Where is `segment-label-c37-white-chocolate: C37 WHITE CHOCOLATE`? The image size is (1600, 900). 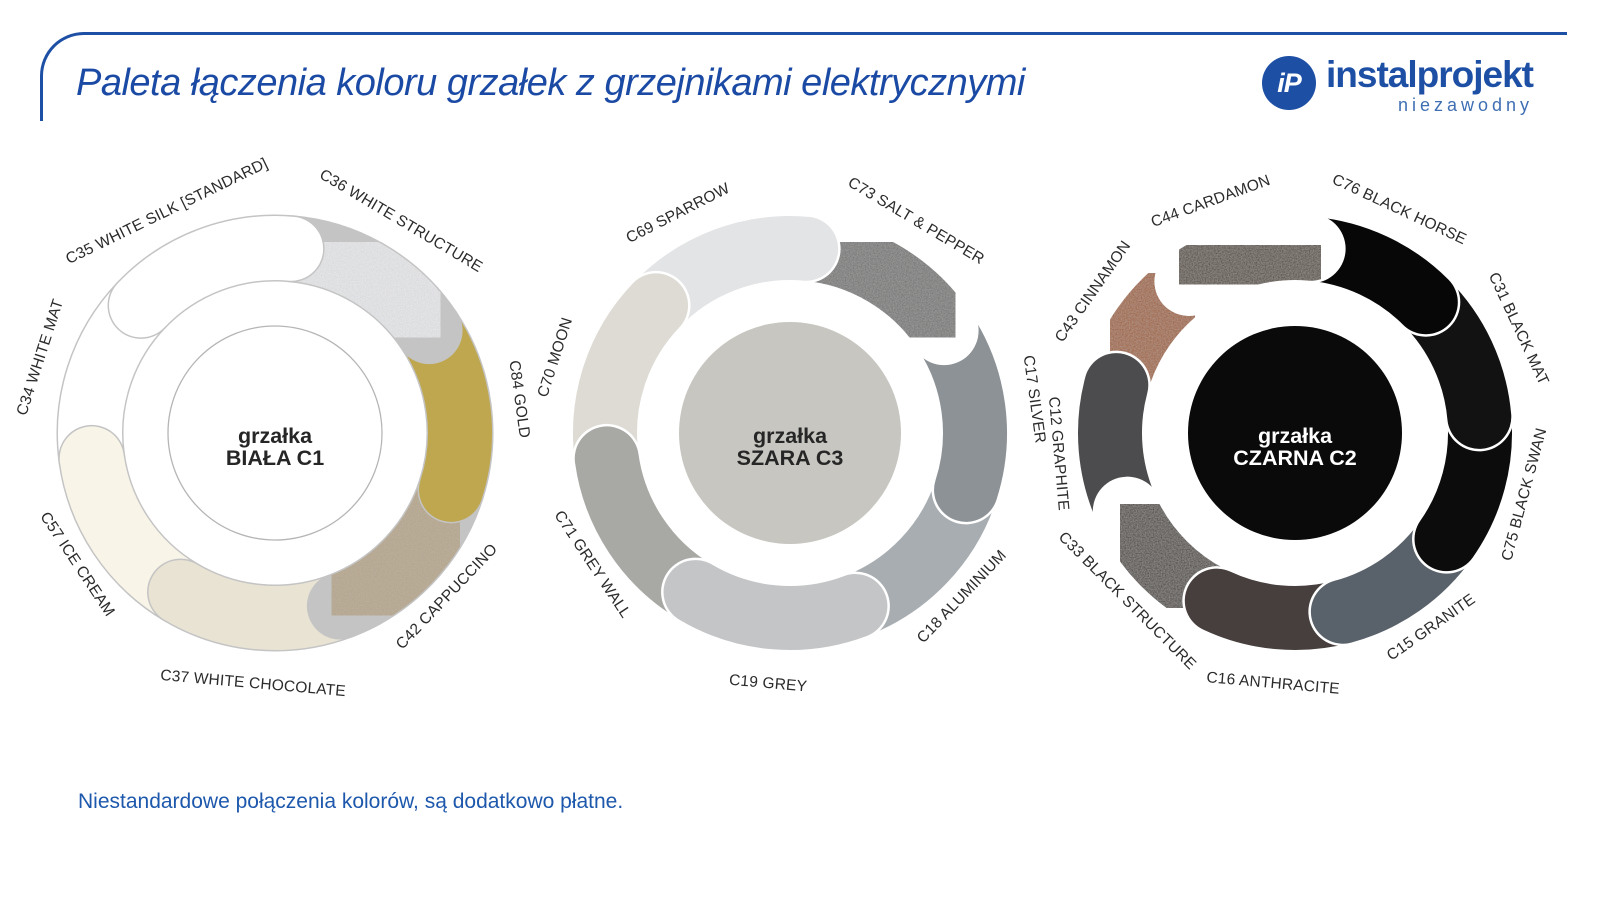
segment-label-c37-white-chocolate: C37 WHITE CHOCOLATE is located at coordinates (253, 683).